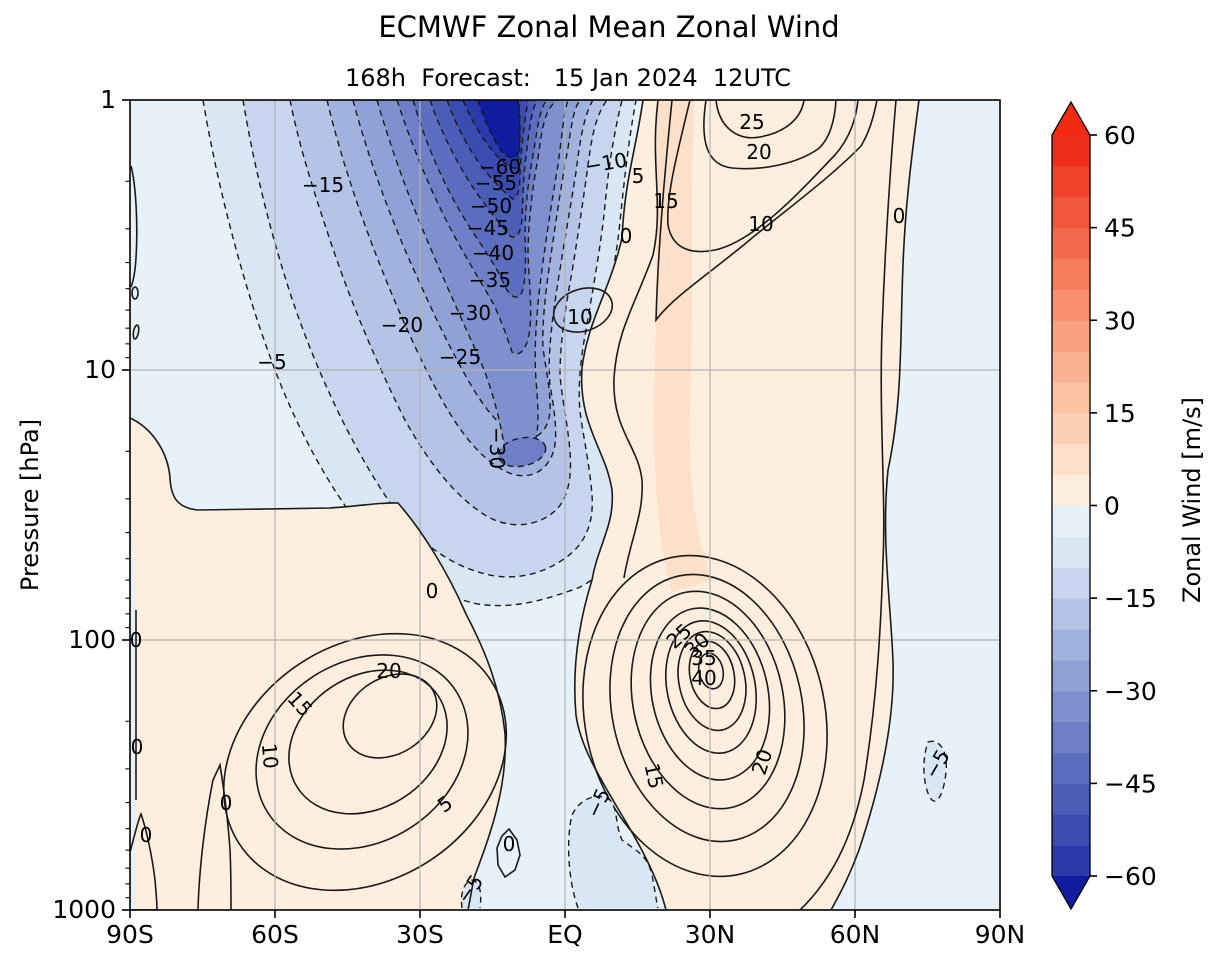 This screenshot has width=1218, height=960. Describe the element at coordinates (1120, 135) in the screenshot. I see `colorbar-tick-label: 60` at that location.